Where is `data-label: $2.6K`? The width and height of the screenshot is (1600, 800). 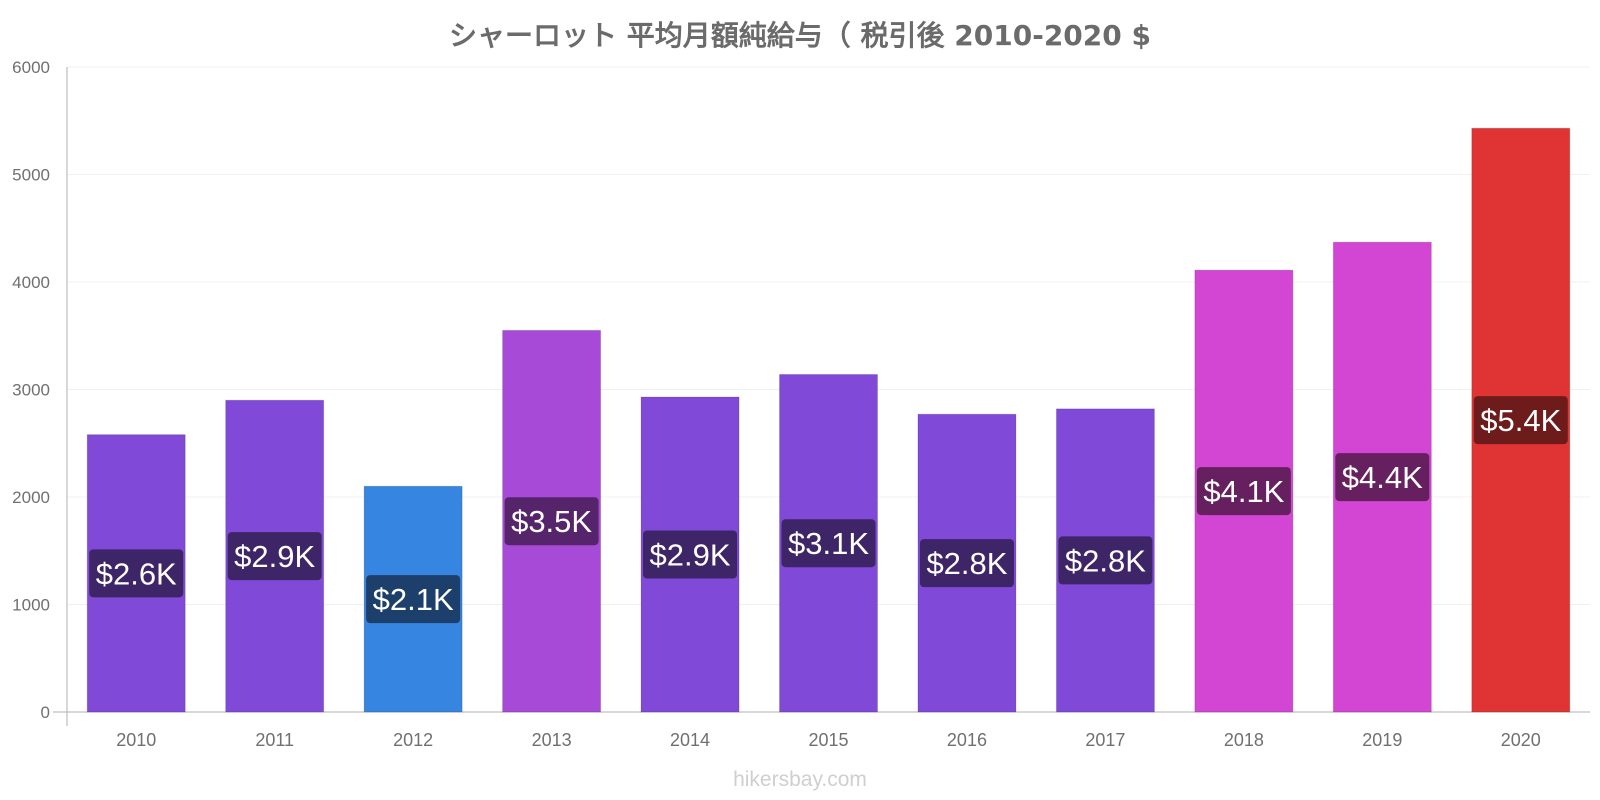
data-label: $2.6K is located at coordinates (136, 573).